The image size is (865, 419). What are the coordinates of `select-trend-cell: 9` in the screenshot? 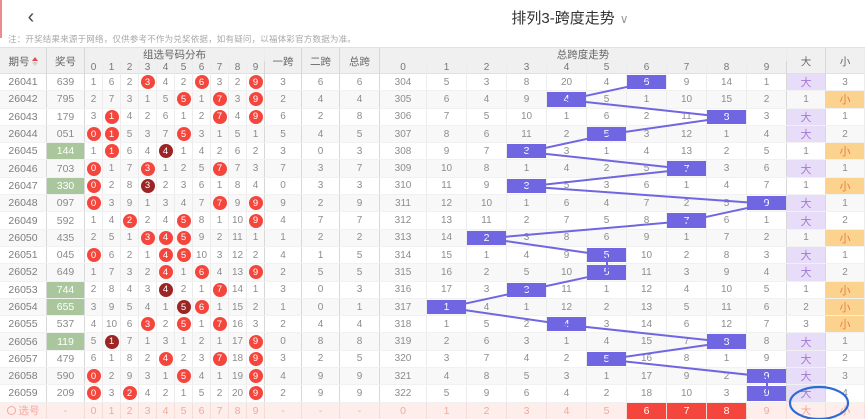 It's located at (767, 410).